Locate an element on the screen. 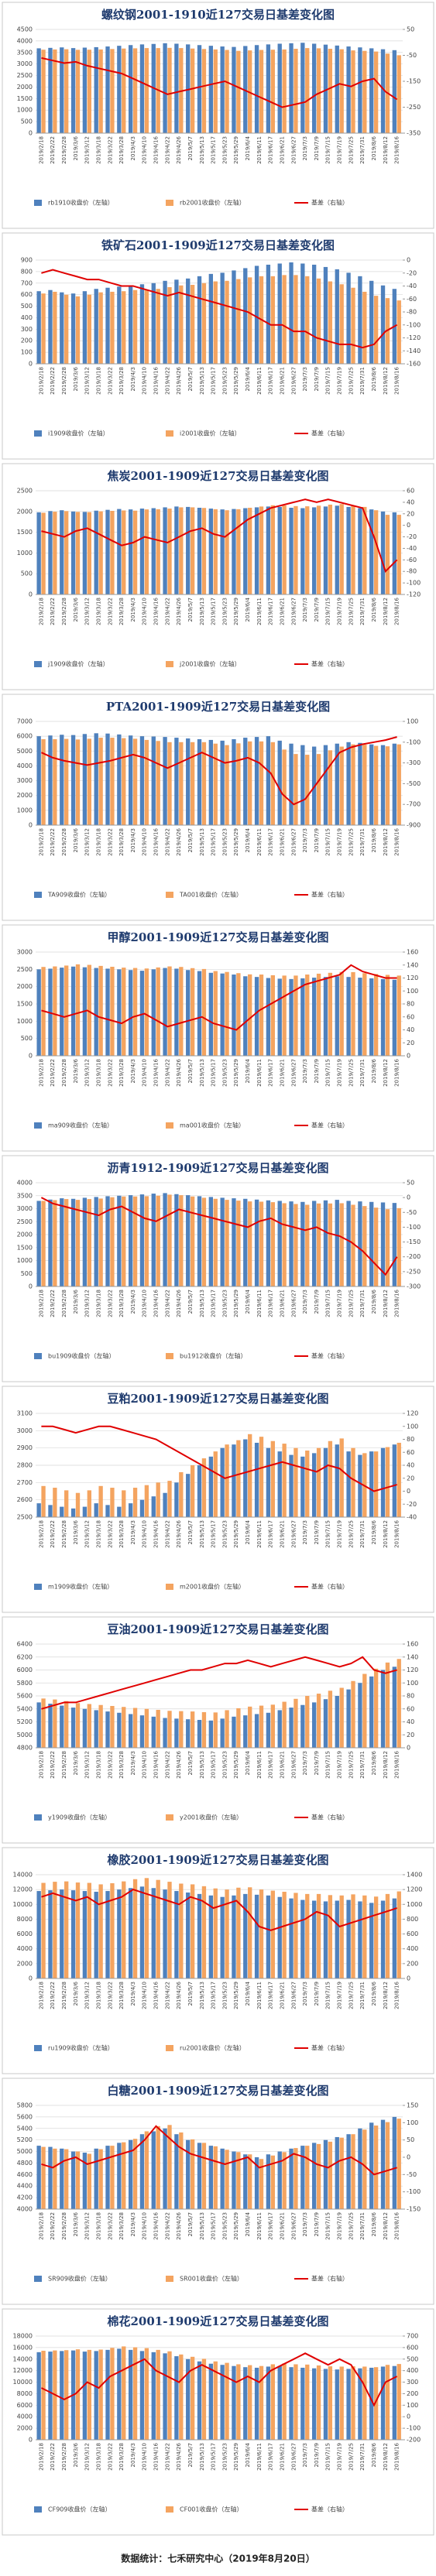 The width and height of the screenshot is (436, 2576). x-tick-label: 2019/4/22 is located at coordinates (167, 842).